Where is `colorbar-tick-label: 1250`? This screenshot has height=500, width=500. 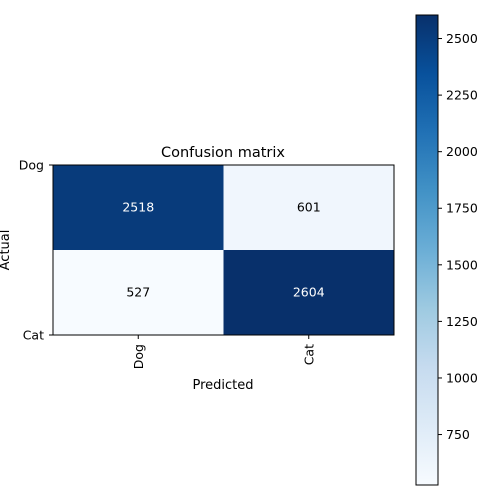
colorbar-tick-label: 1250 is located at coordinates (462, 321).